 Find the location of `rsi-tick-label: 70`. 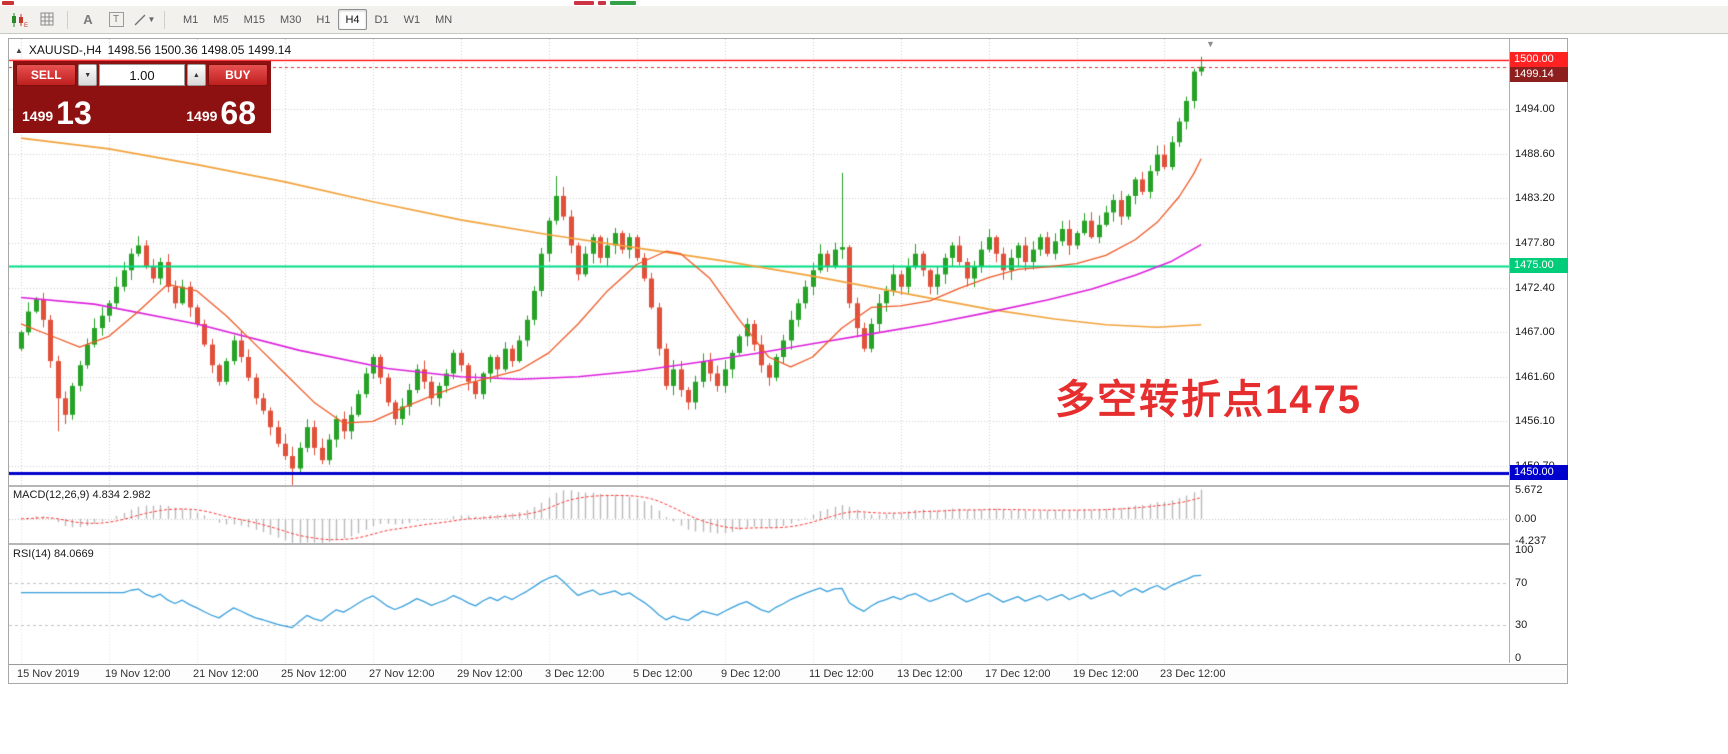

rsi-tick-label: 70 is located at coordinates (1521, 583).